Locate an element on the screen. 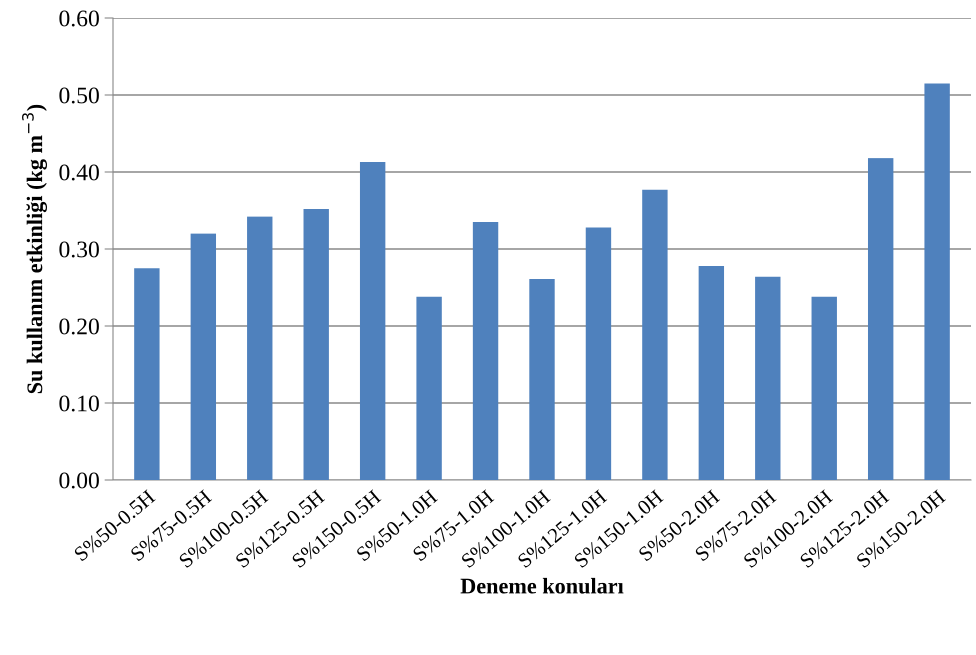  y-tick-label: 0.30 is located at coordinates (79, 249).